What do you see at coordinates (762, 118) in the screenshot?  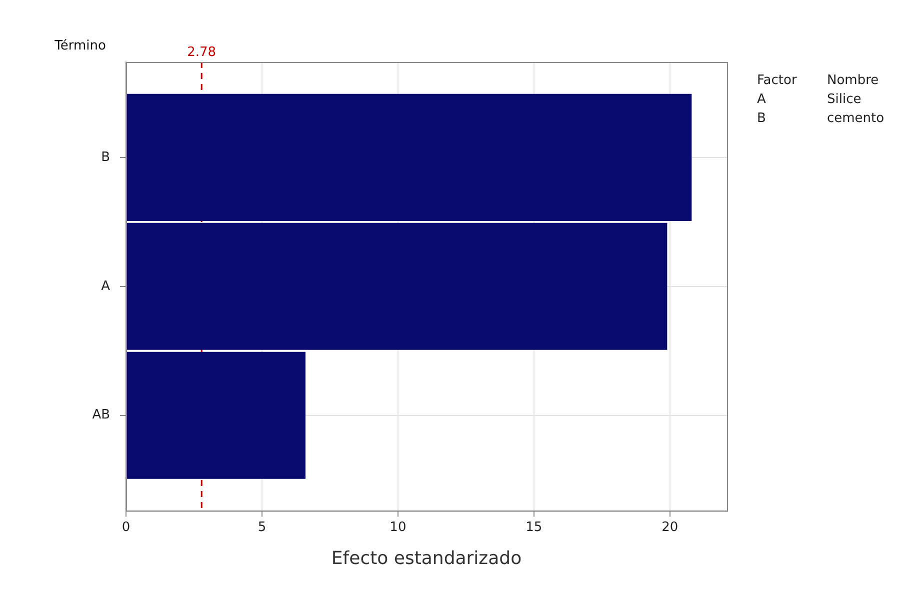 I see `text: B` at bounding box center [762, 118].